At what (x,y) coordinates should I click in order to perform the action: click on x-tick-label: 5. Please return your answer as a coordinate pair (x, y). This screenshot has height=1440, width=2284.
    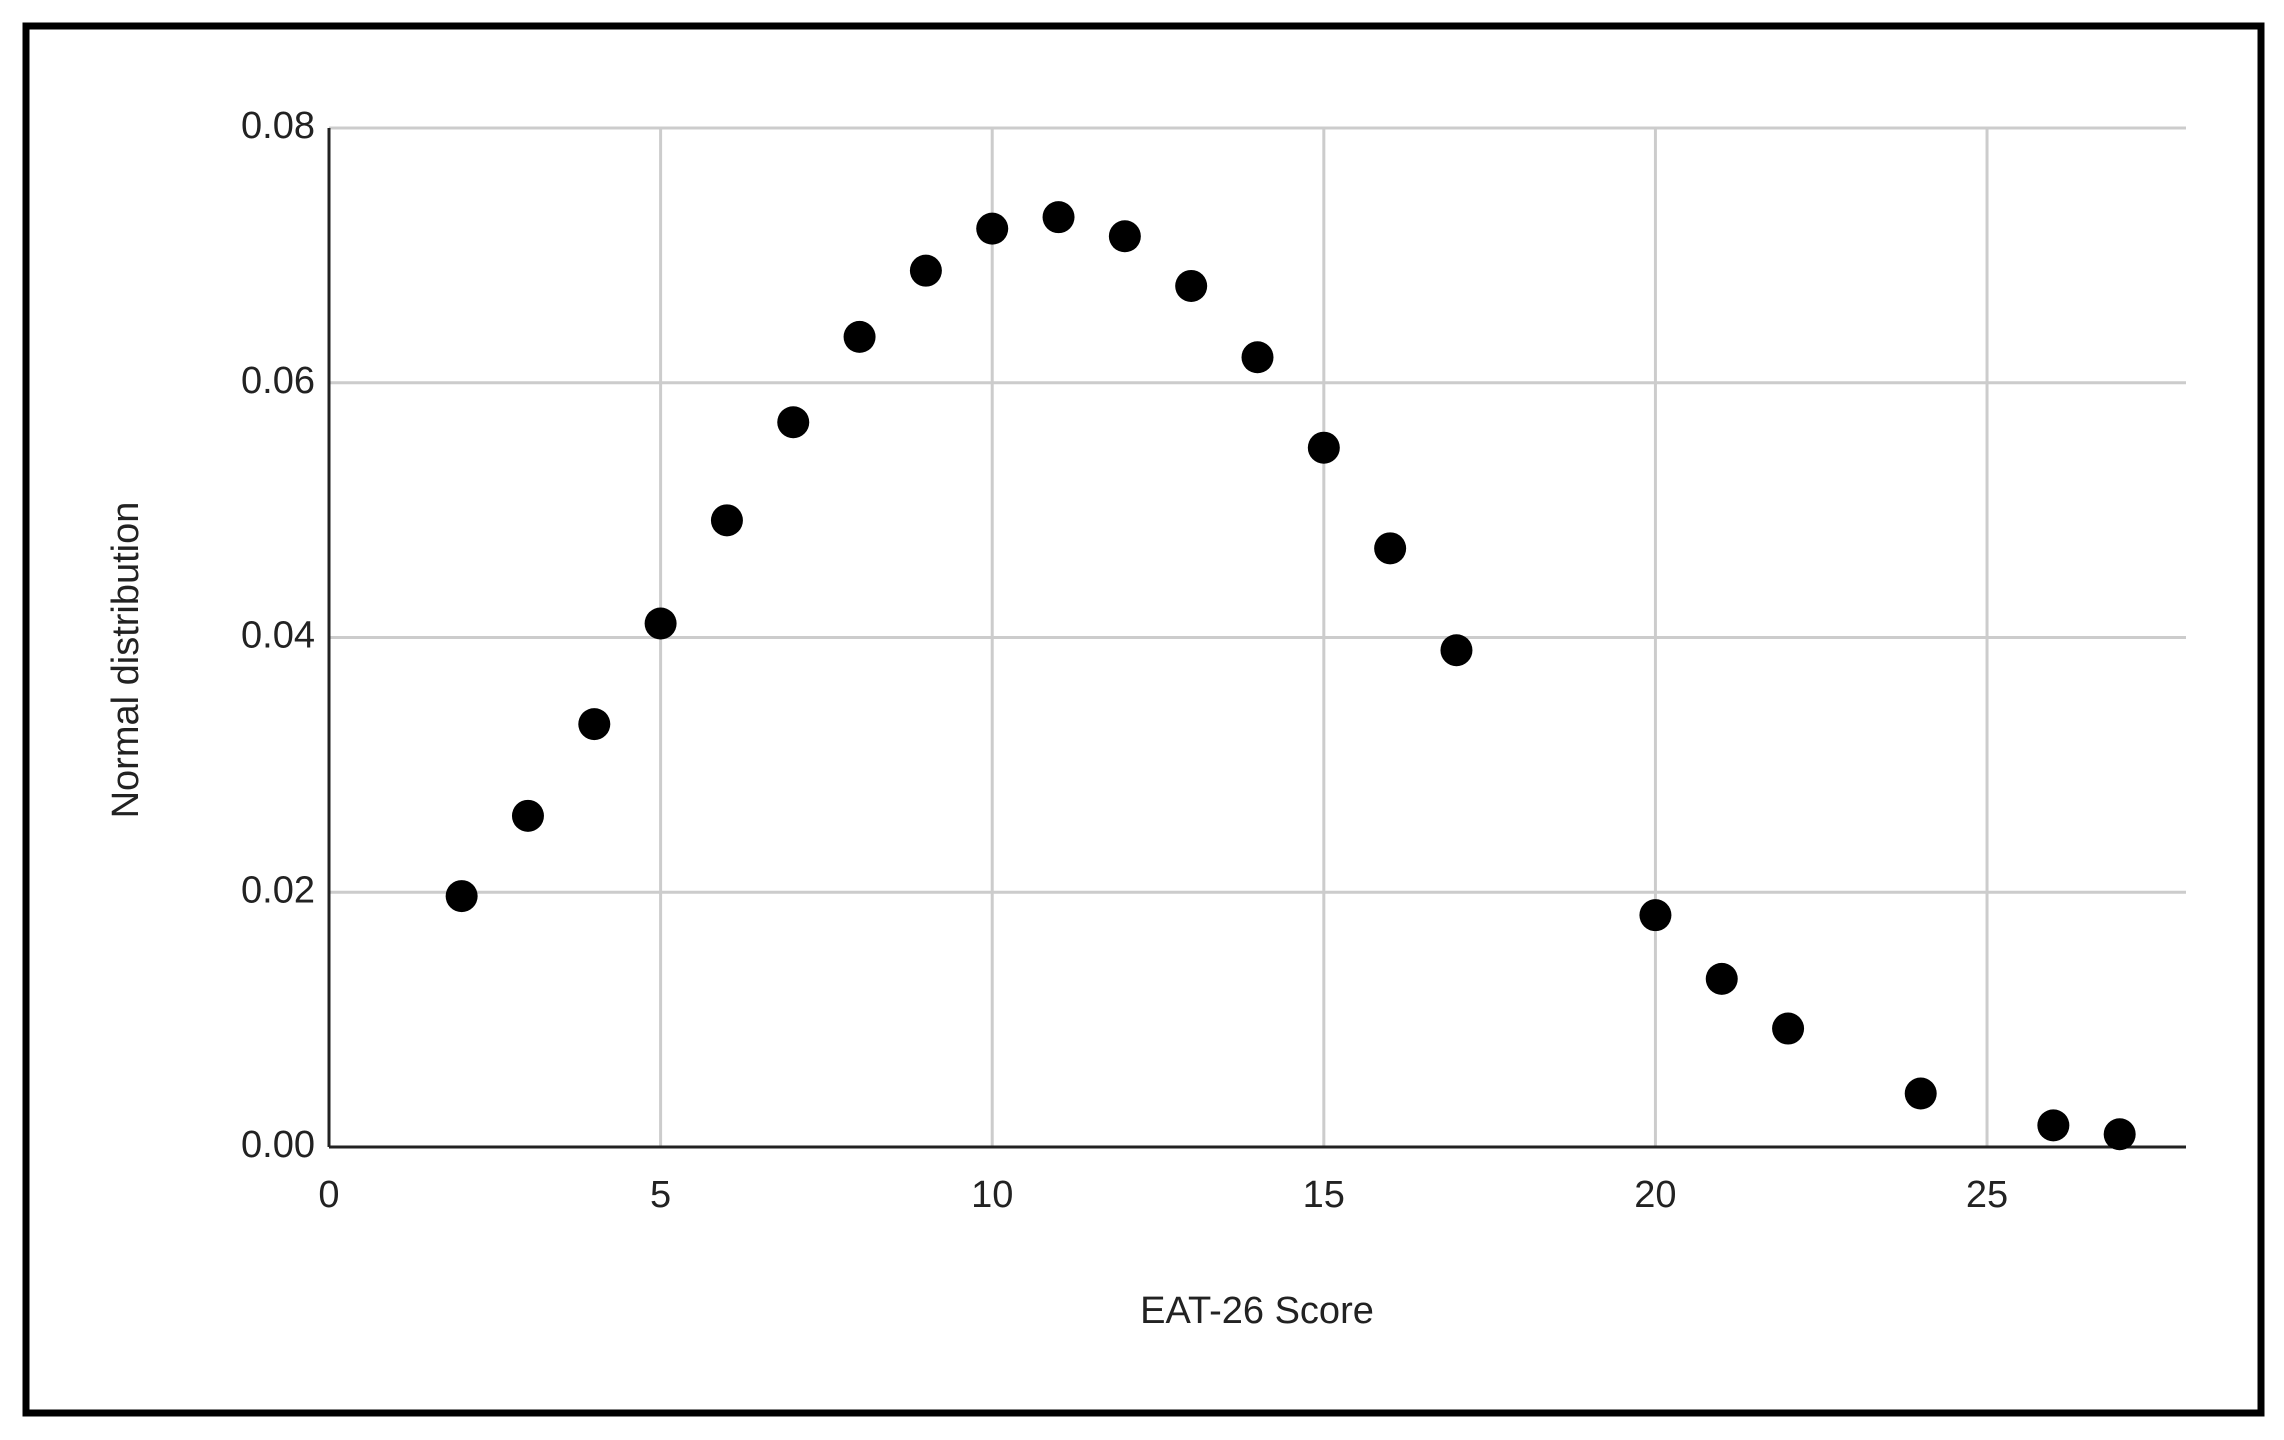
    Looking at the image, I should click on (660, 1195).